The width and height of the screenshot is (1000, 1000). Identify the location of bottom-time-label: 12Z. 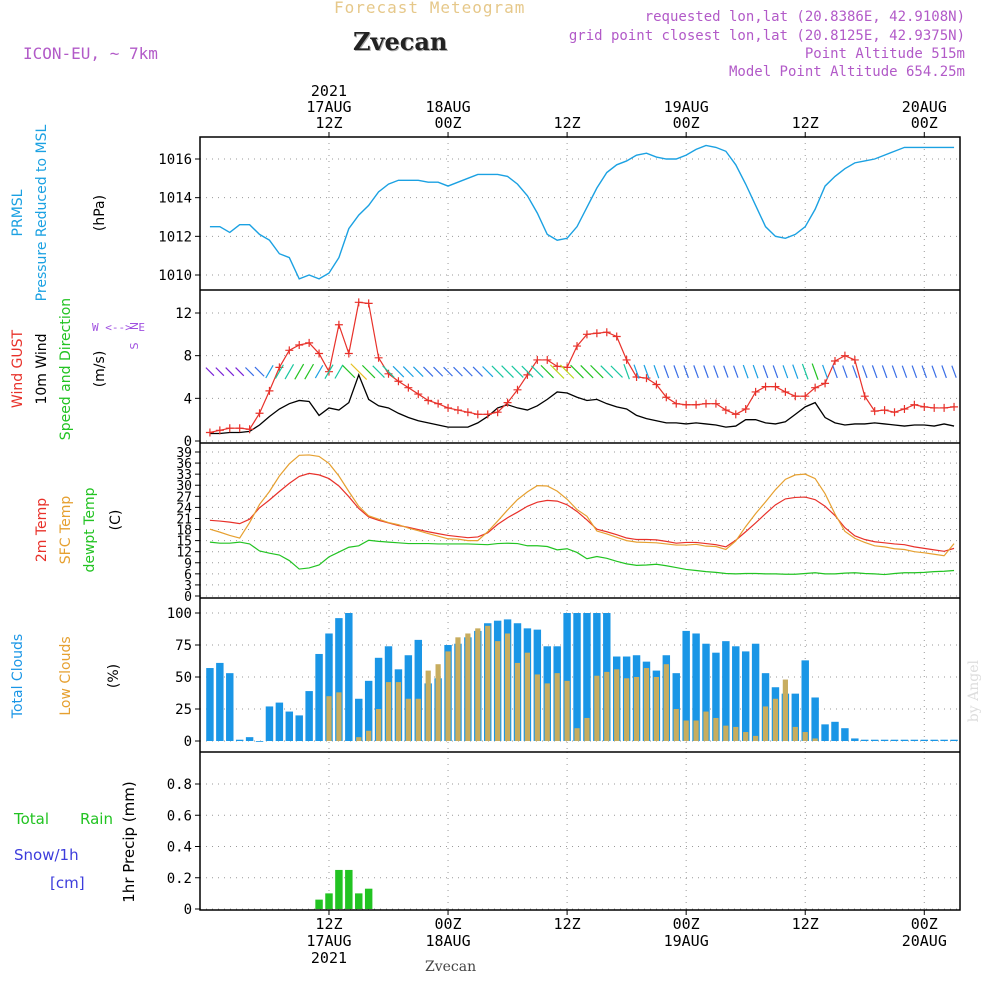
(567, 924).